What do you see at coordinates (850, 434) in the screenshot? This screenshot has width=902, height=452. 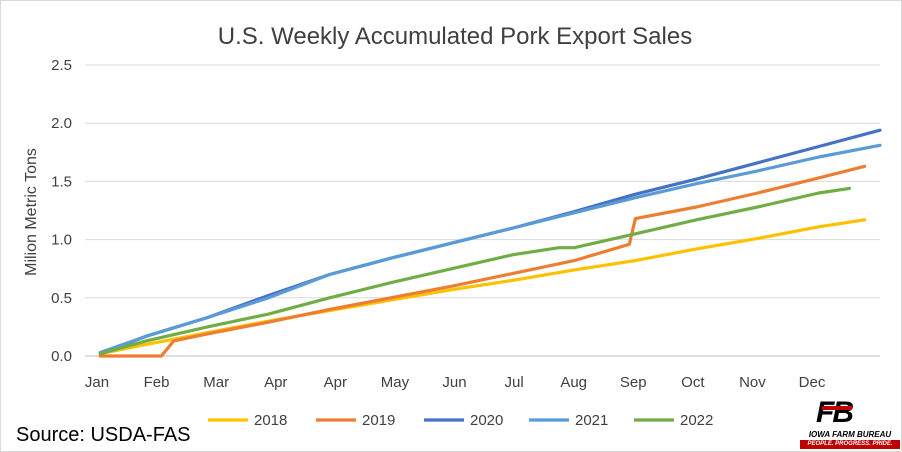 I see `logo-name: IOWA FARM BUREAU` at bounding box center [850, 434].